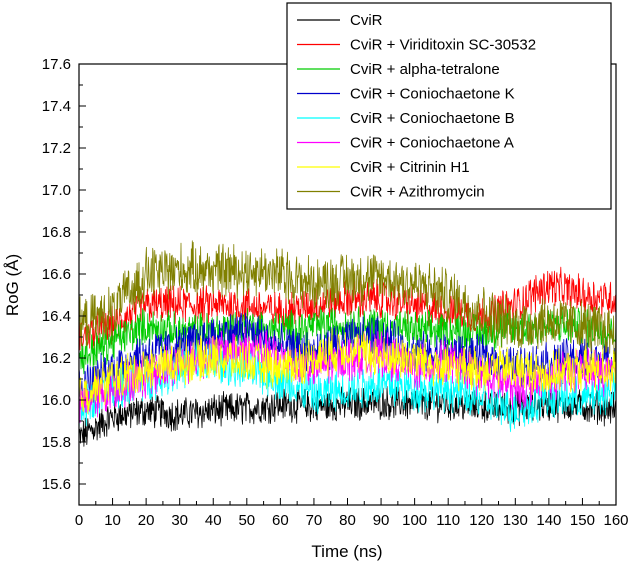  I want to click on legend-label: CviR + Viriditoxin SC-30532, so click(443, 45).